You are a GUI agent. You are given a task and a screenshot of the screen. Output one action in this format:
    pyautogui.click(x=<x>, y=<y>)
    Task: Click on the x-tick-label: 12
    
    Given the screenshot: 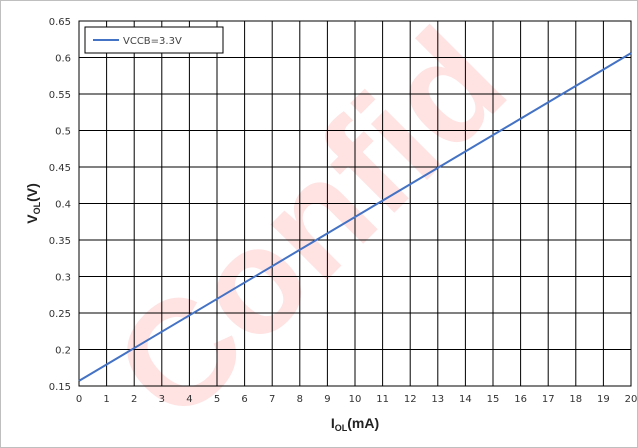 What is the action you would take?
    pyautogui.click(x=410, y=399)
    